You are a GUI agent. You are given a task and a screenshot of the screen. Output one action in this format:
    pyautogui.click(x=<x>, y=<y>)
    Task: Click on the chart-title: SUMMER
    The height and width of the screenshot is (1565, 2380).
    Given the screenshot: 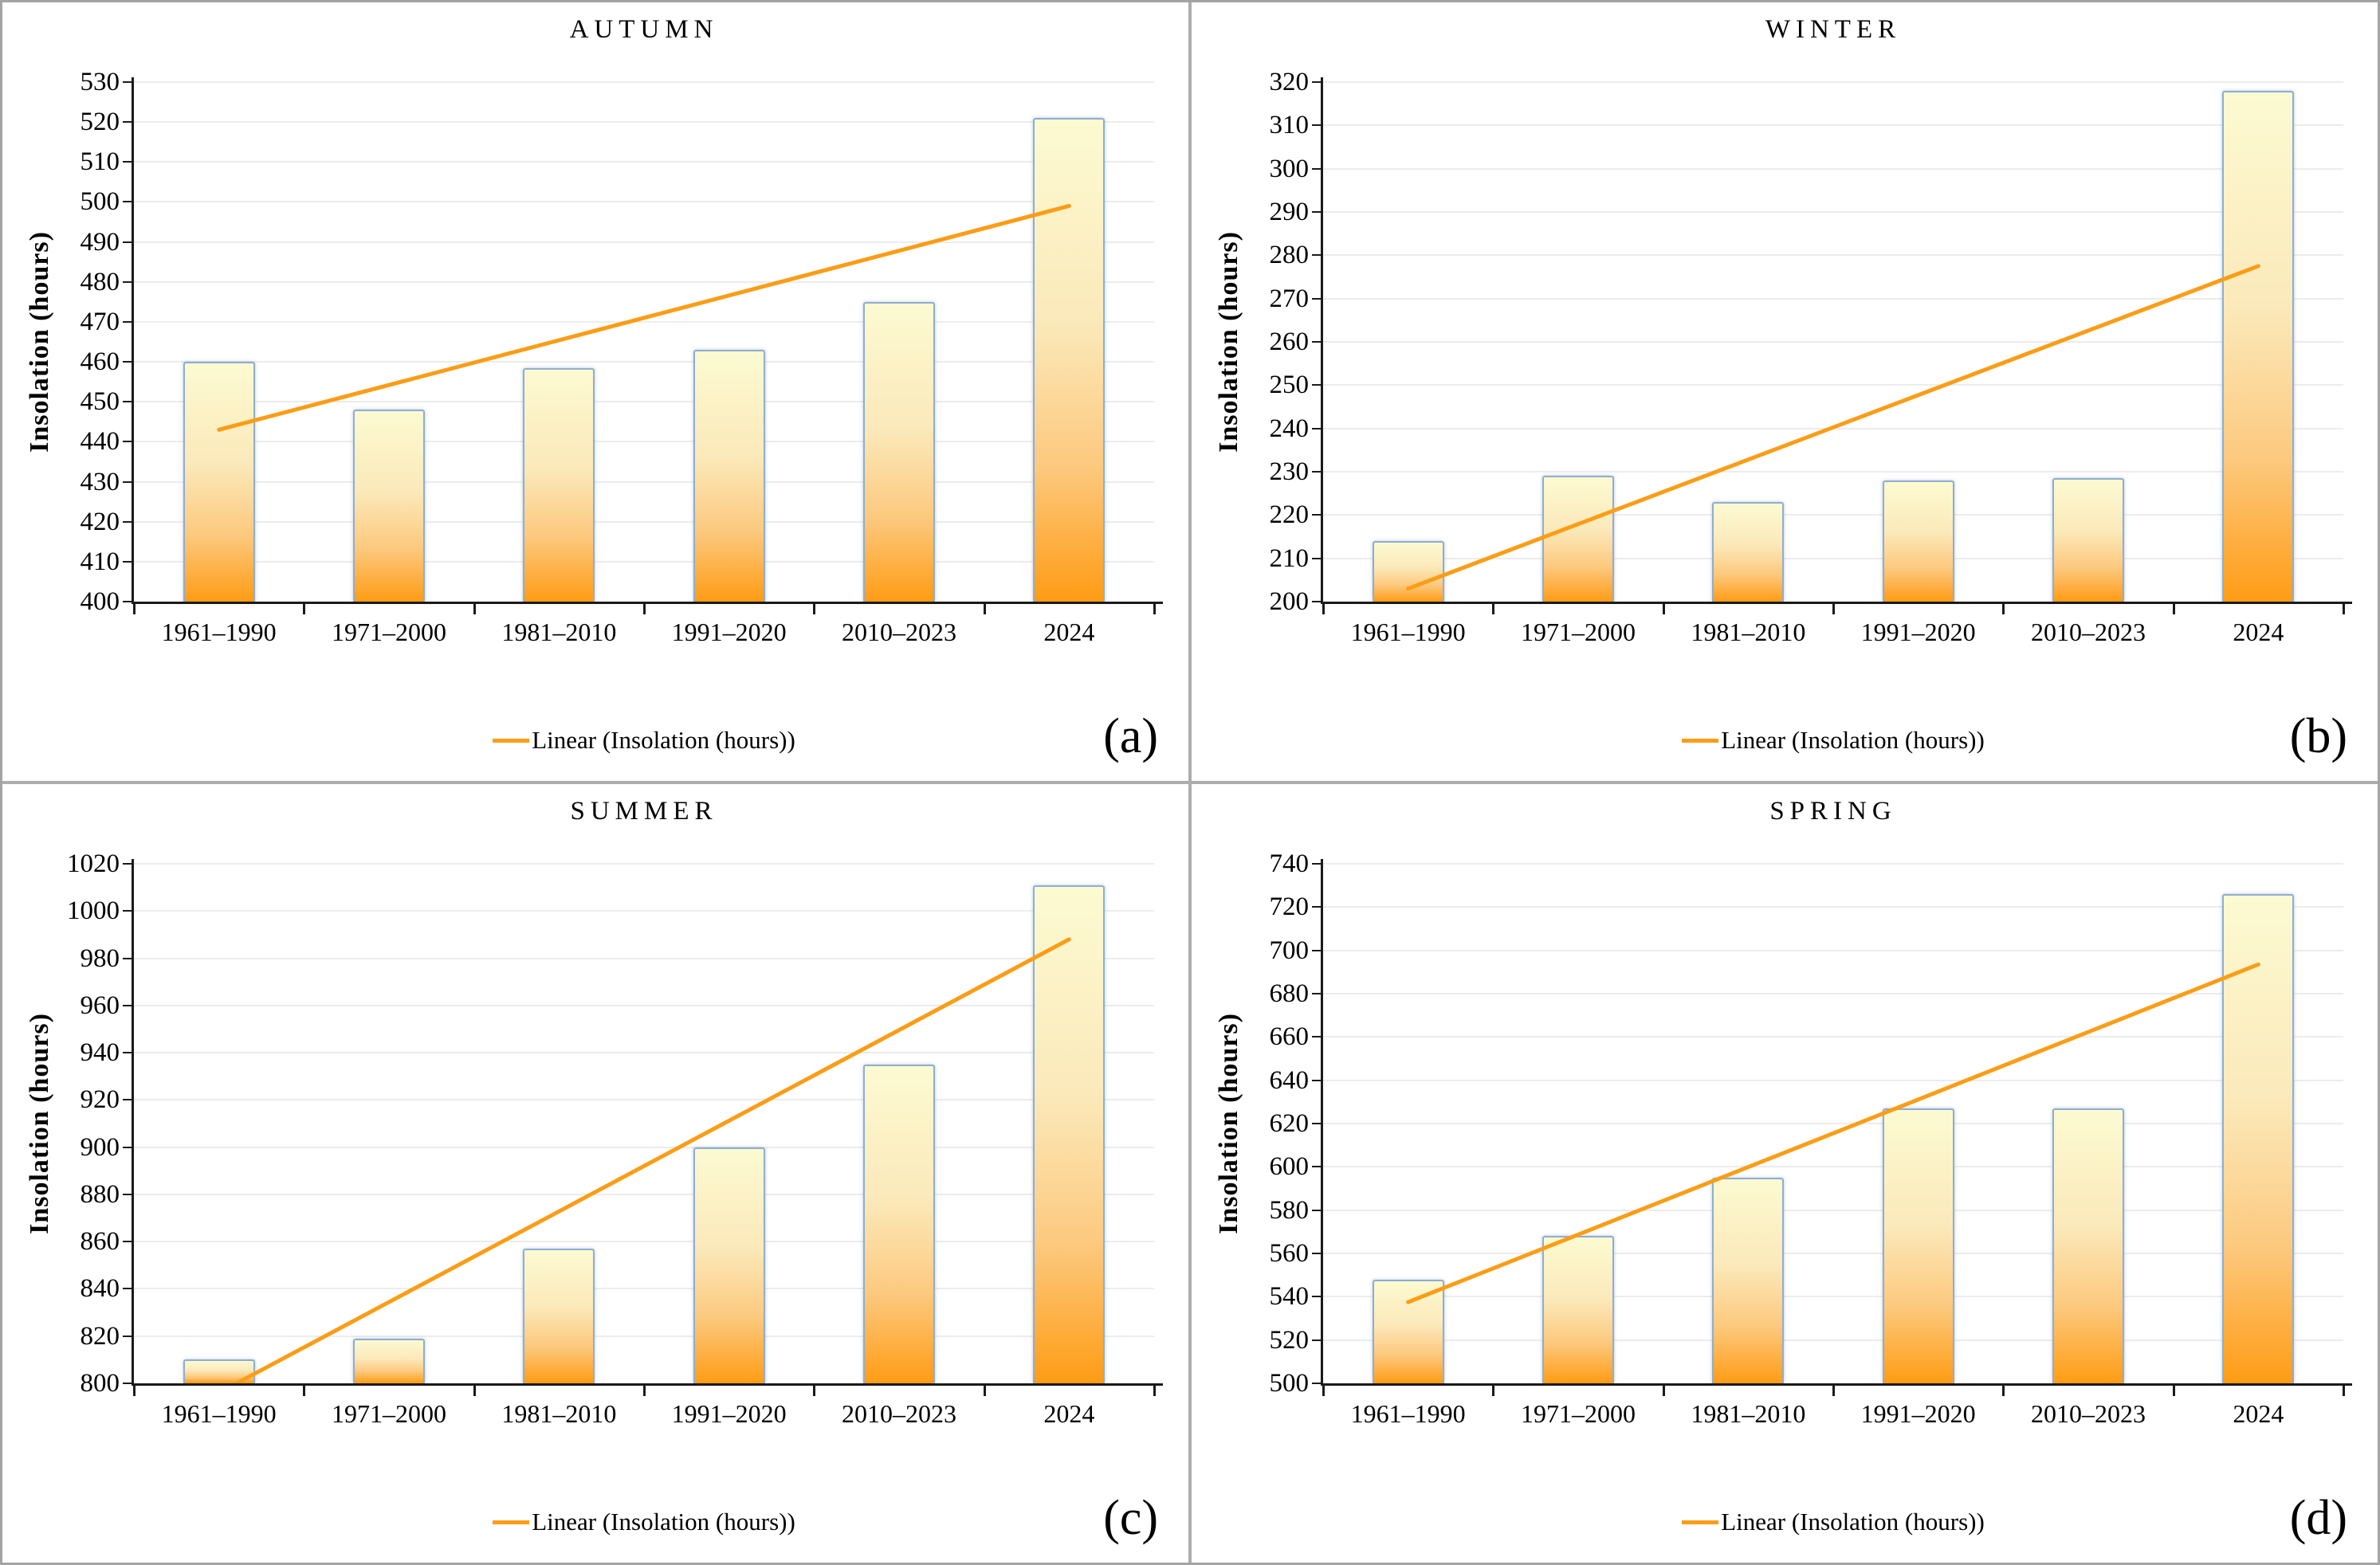 What is the action you would take?
    pyautogui.click(x=644, y=811)
    